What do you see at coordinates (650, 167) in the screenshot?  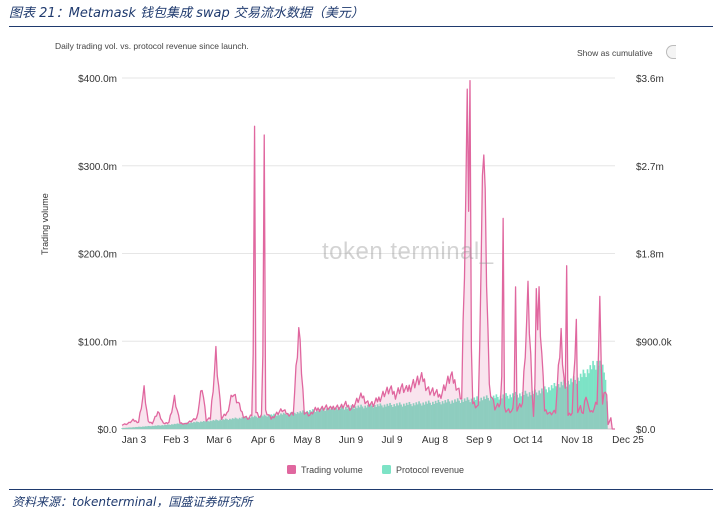 I see `y-right-tick-label: $2.7m` at bounding box center [650, 167].